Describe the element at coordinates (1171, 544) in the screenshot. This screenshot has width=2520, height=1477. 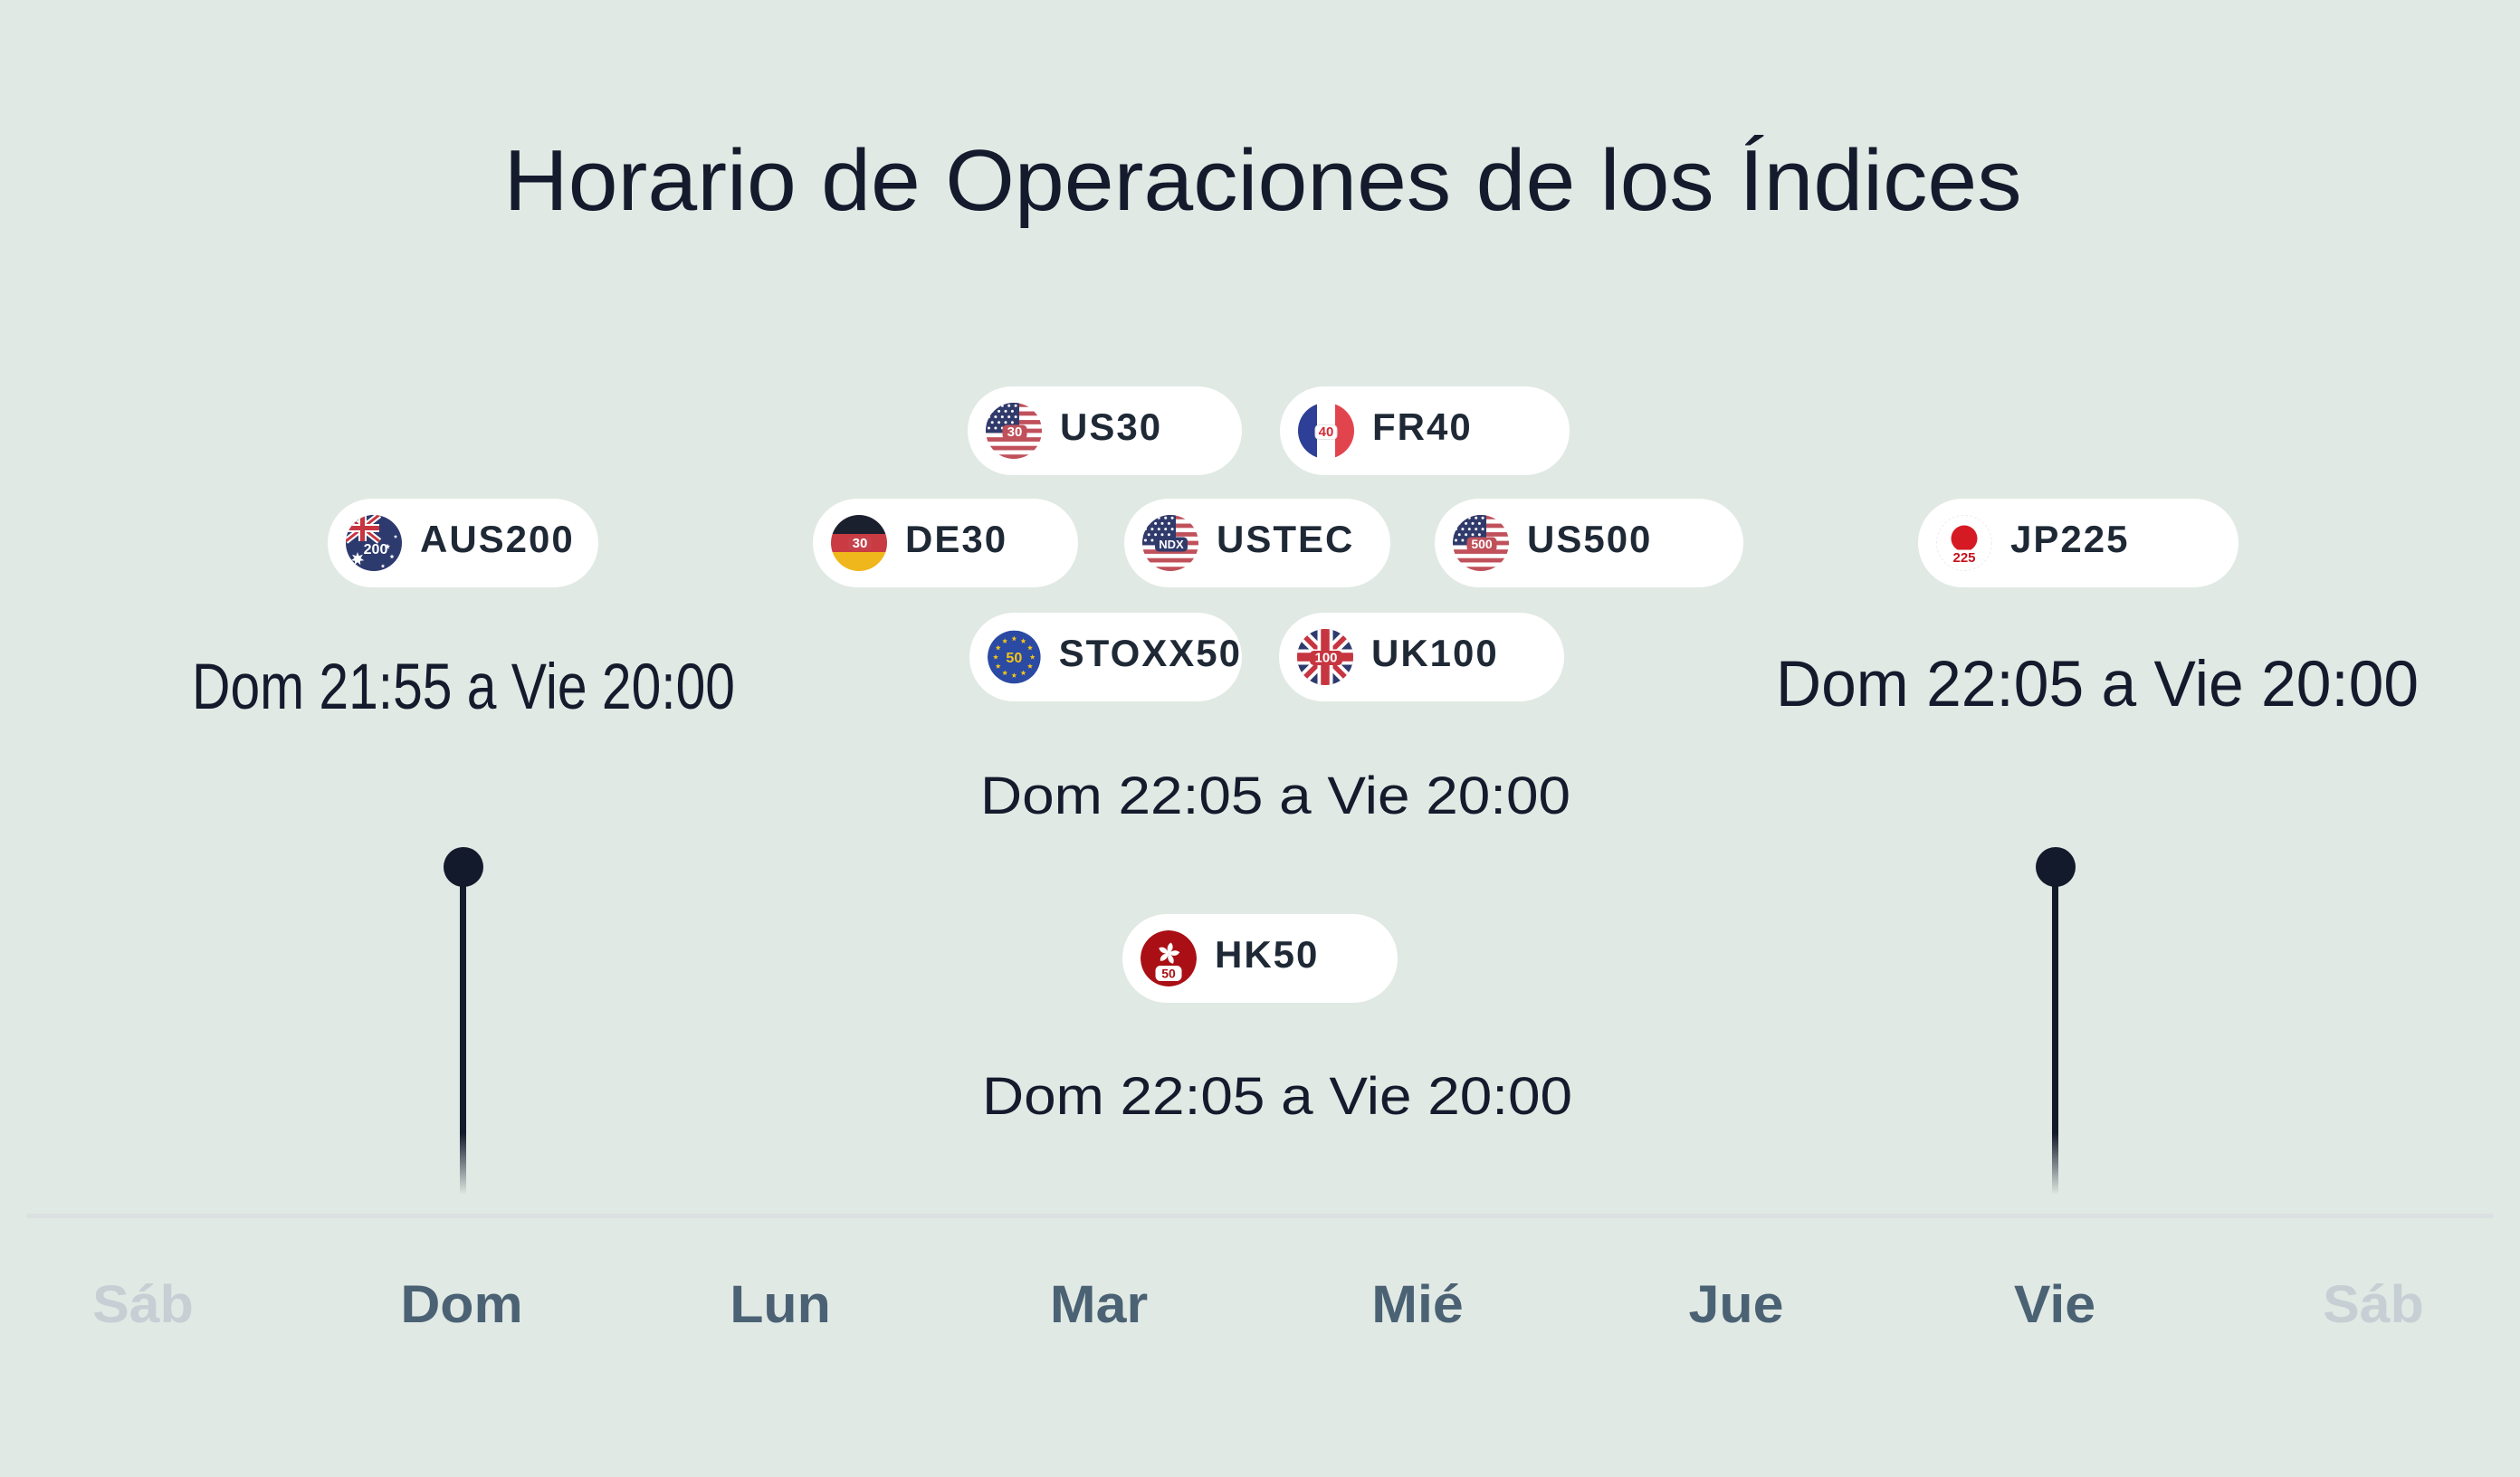
I see `svg-text: NDX` at that location.